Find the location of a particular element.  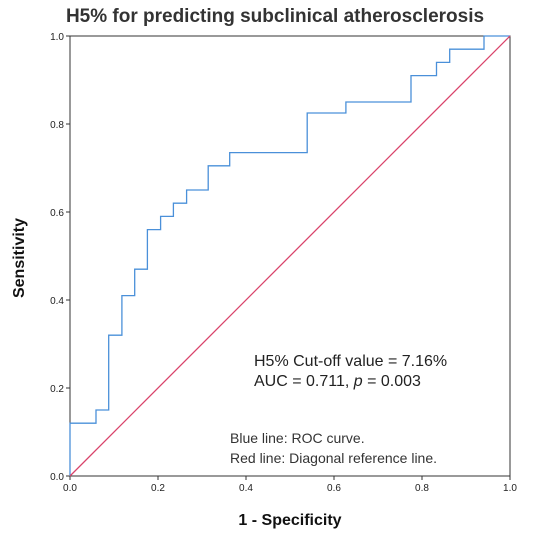

y-tick-label: 0.2 is located at coordinates (57, 389).